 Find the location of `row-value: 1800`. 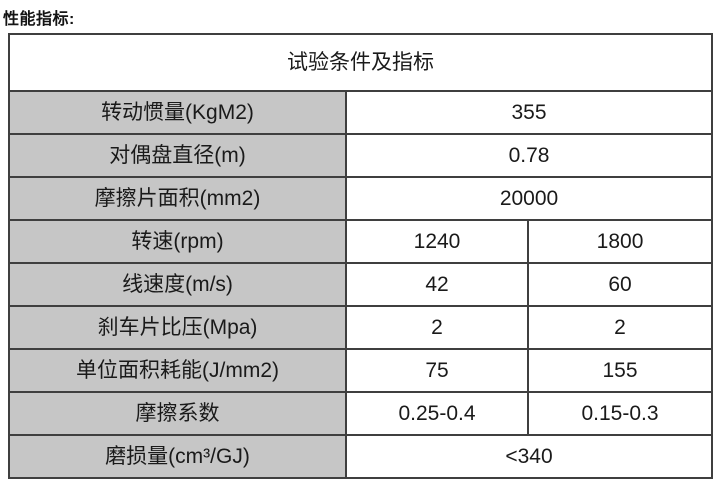

row-value: 1800 is located at coordinates (619, 241).